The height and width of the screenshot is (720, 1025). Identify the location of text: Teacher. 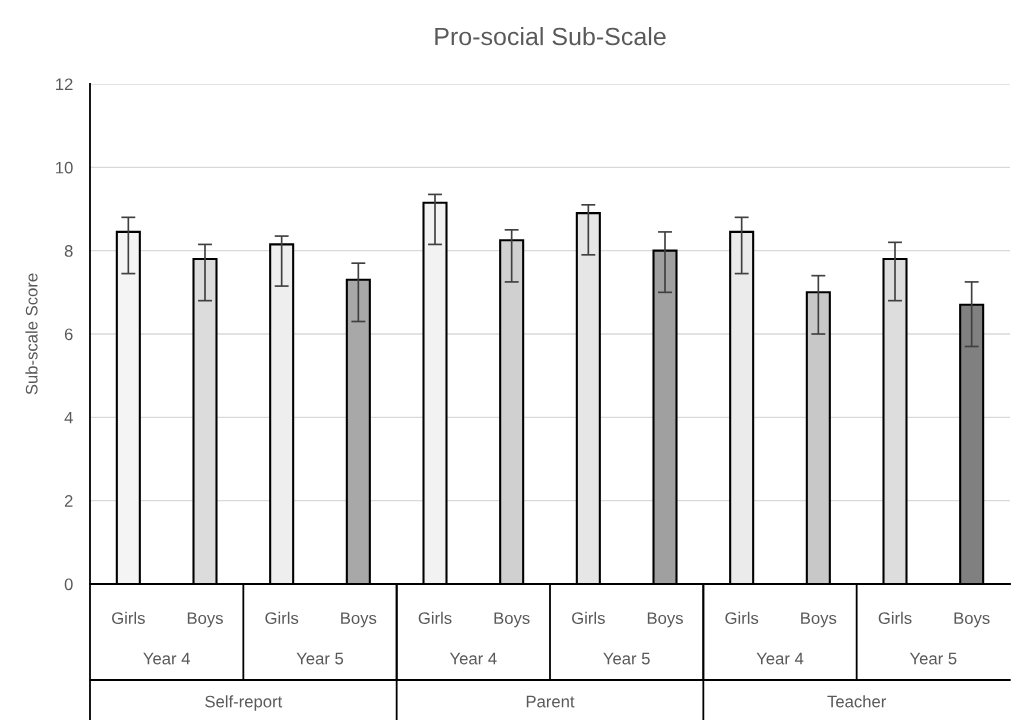
(857, 701).